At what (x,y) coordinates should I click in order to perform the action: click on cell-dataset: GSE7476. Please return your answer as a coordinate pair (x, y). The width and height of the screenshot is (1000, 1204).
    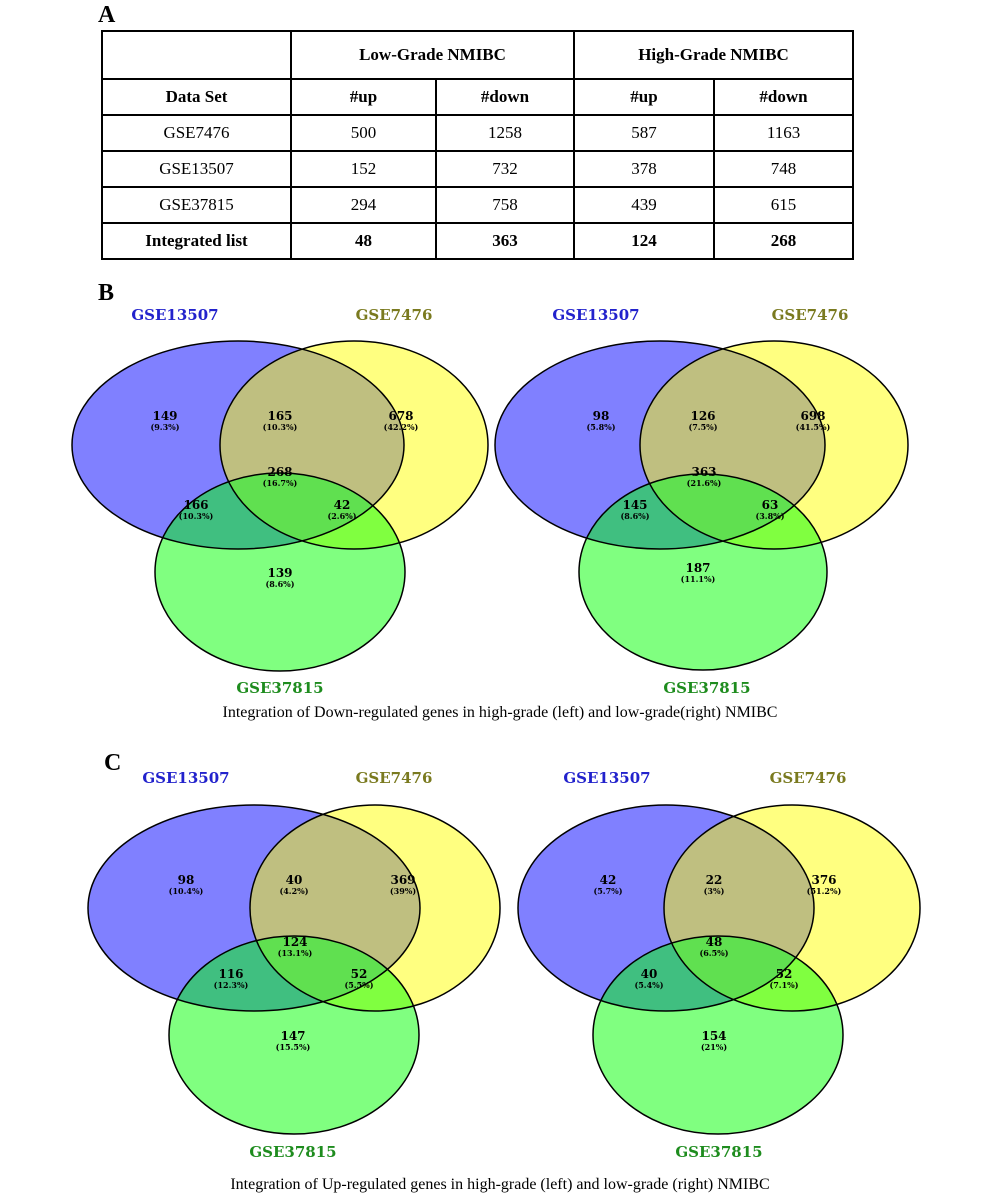
    Looking at the image, I should click on (196, 133).